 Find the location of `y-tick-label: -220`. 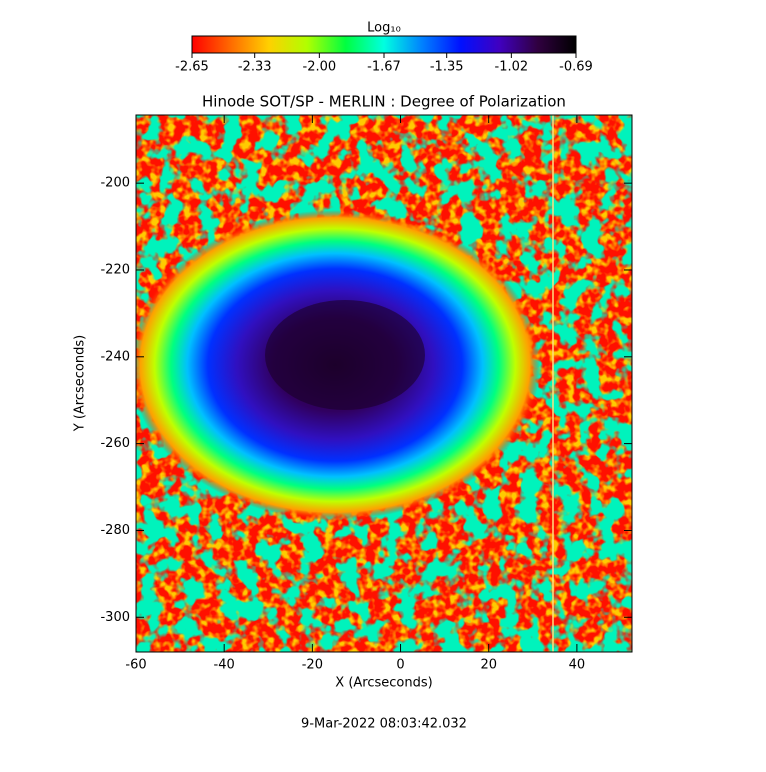

y-tick-label: -220 is located at coordinates (115, 269).